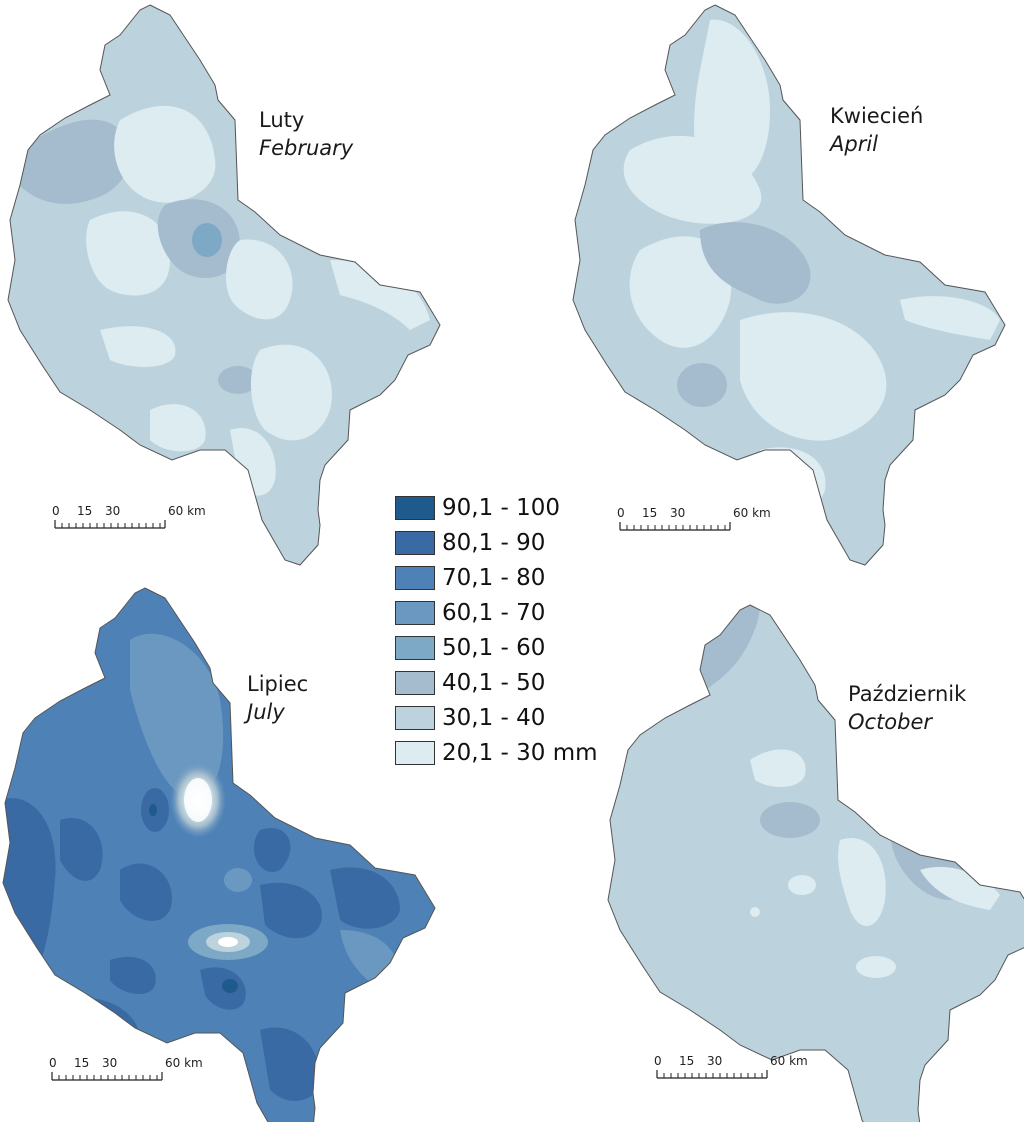 Image resolution: width=1024 pixels, height=1122 pixels. Describe the element at coordinates (278, 684) in the screenshot. I see `map-title-pl: Lipiec` at that location.